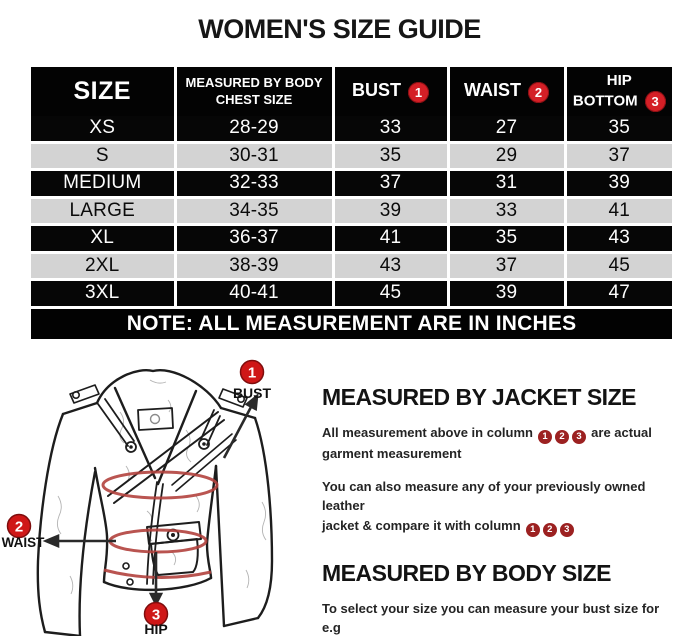 The width and height of the screenshot is (679, 636). Describe the element at coordinates (339, 29) in the screenshot. I see `page-title: WOMEN'S SIZE GUIDE` at that location.